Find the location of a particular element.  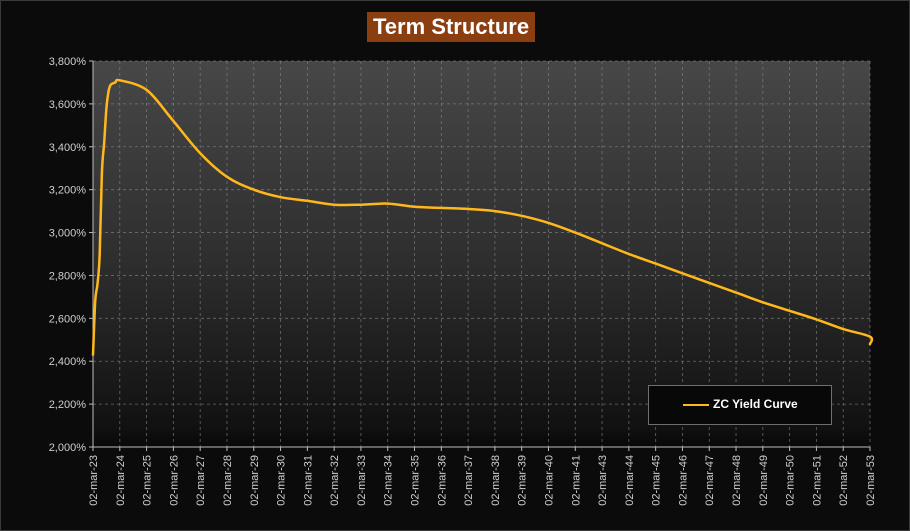

legend: ZC Yield Curve is located at coordinates (740, 405).